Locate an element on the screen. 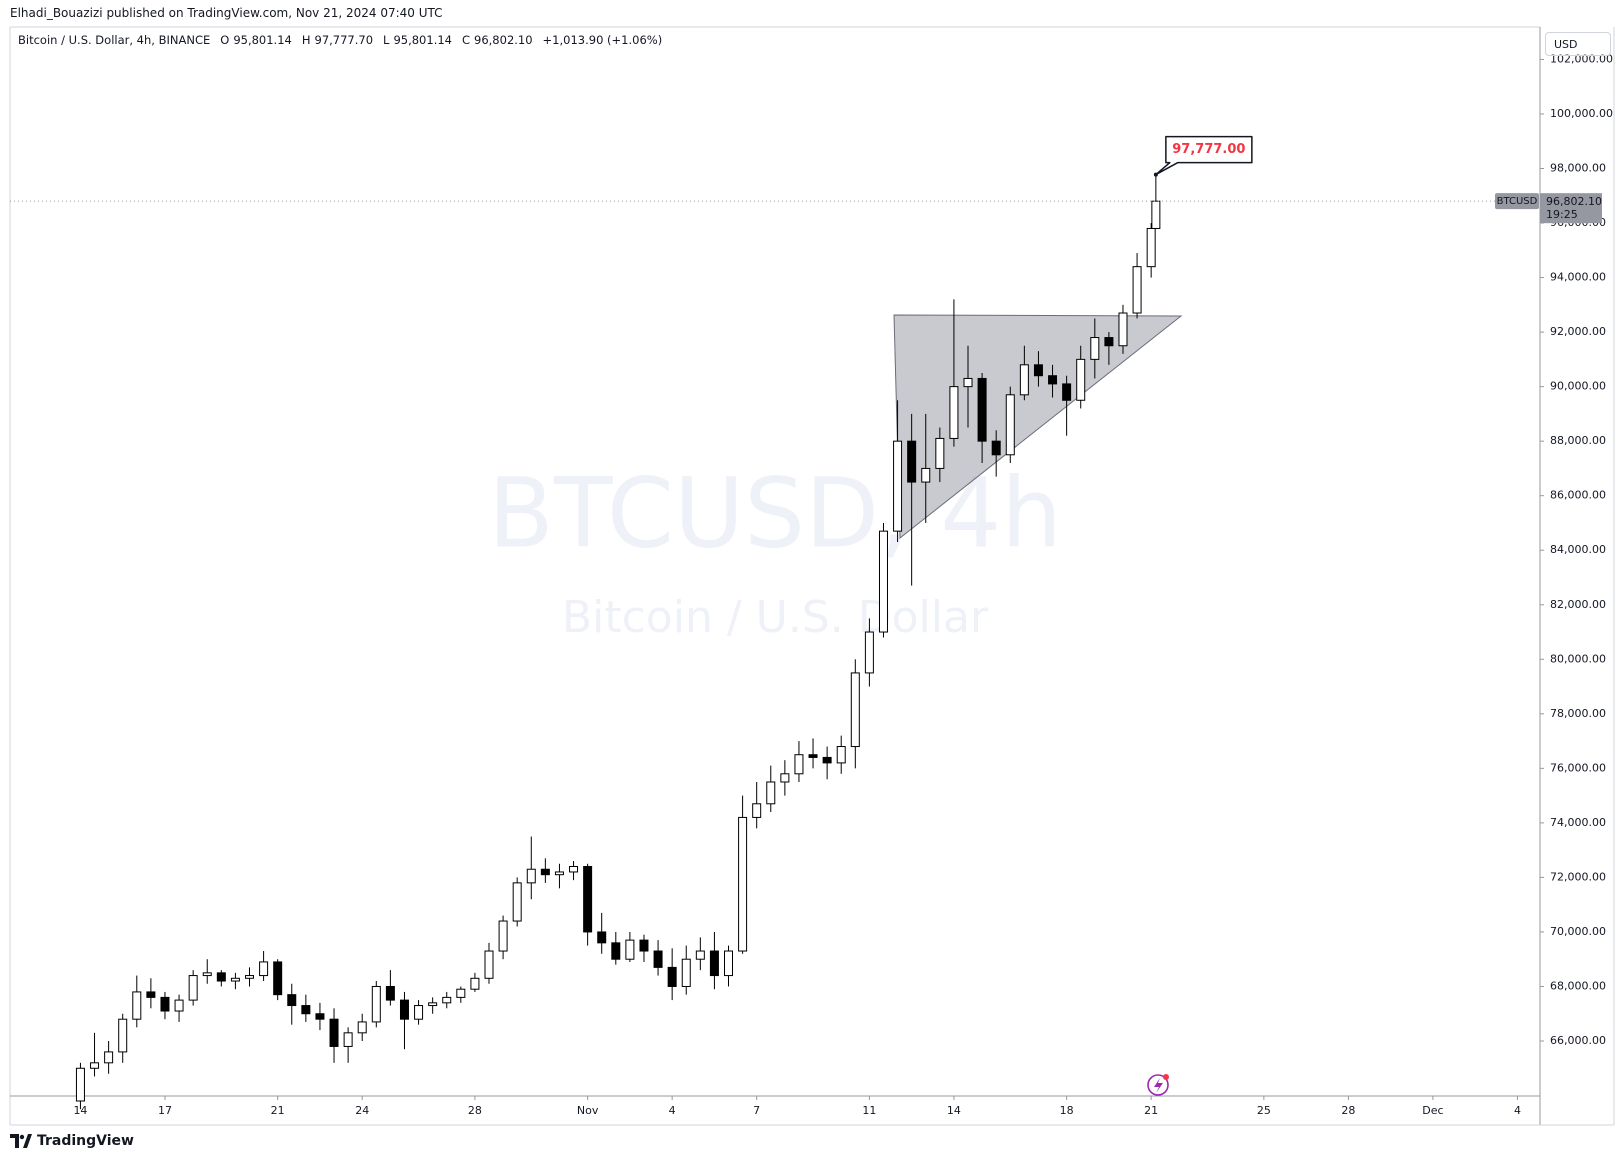  symbol-tag-label: BTCUSD is located at coordinates (1517, 201).